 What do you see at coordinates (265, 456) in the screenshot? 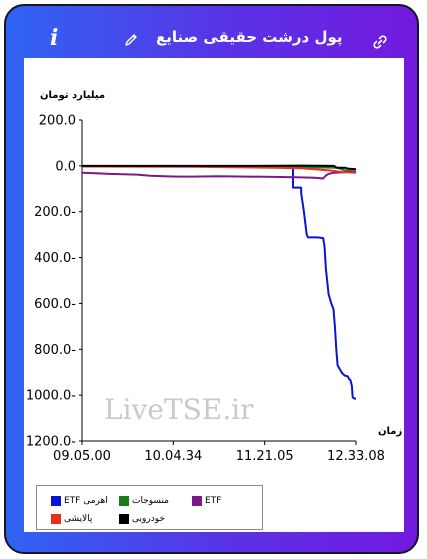
I see `x-tick-label: 11.21.05` at bounding box center [265, 456].